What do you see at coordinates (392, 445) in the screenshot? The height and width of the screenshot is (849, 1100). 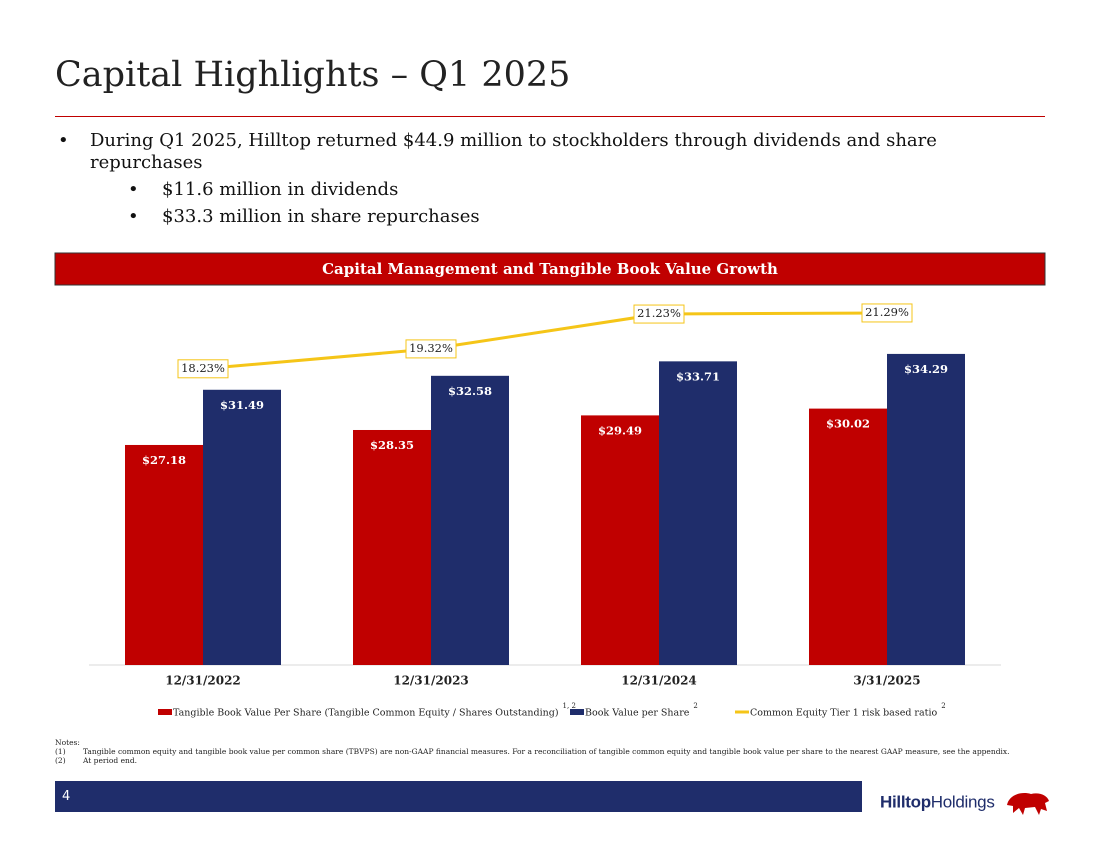 I see `value-label: $28.35` at bounding box center [392, 445].